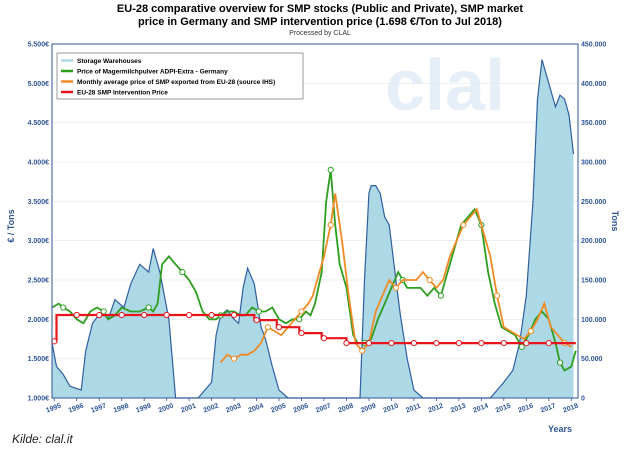 The width and height of the screenshot is (640, 453). What do you see at coordinates (593, 281) in the screenshot?
I see `right-tick-label: 150.000` at bounding box center [593, 281].